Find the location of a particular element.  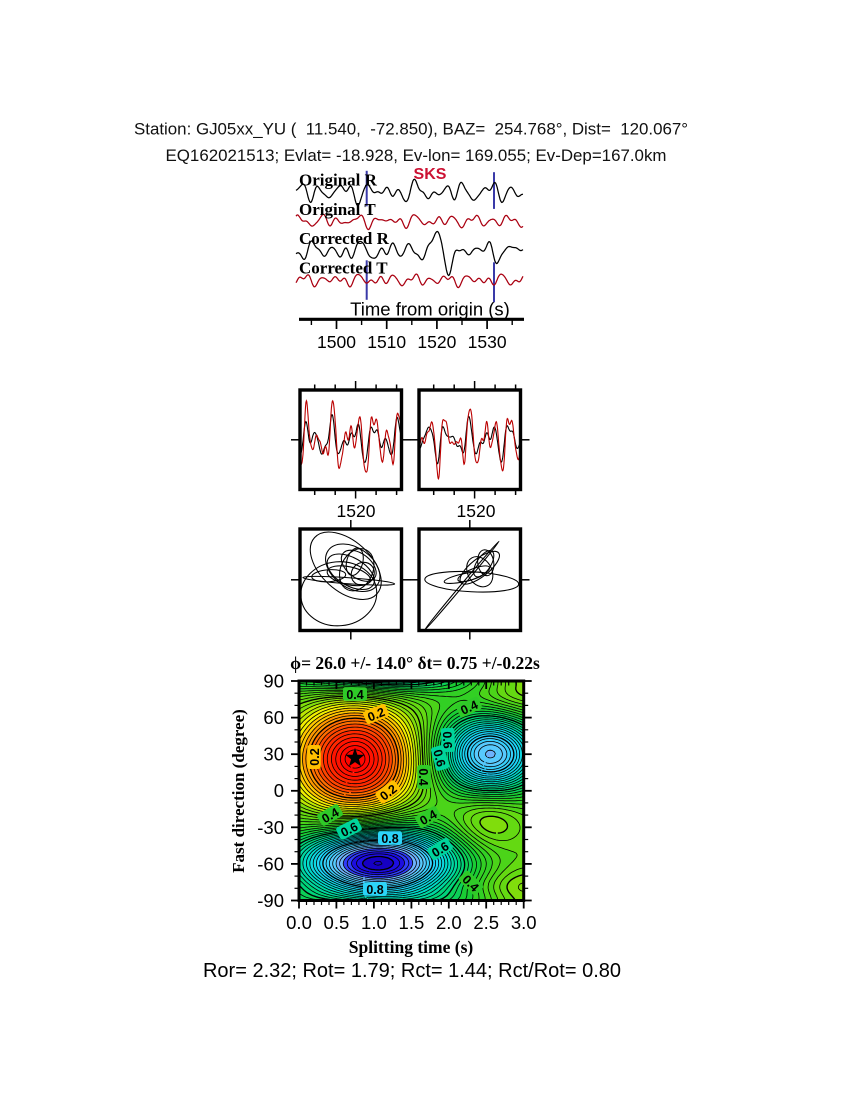

svg-text: Fast direction (degree) is located at coordinates (238, 791).